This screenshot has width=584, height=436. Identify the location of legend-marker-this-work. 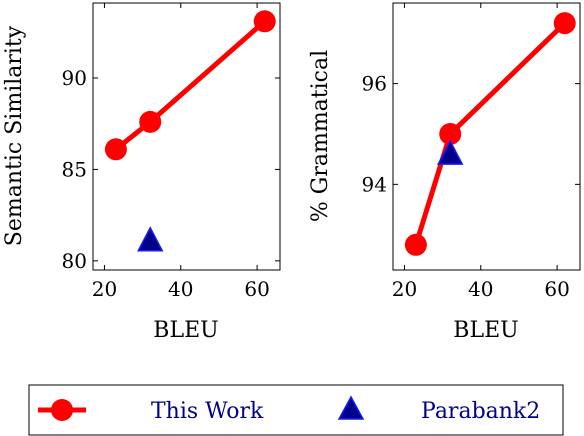
(62, 410).